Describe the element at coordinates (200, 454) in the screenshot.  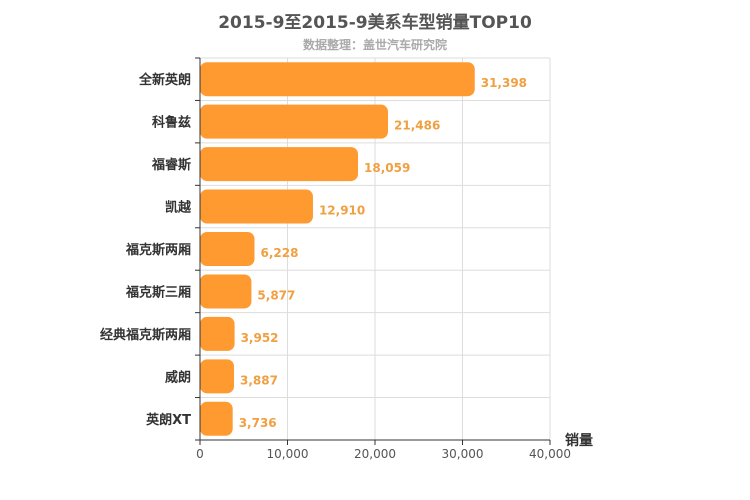
I see `x-tick-label: 0` at that location.